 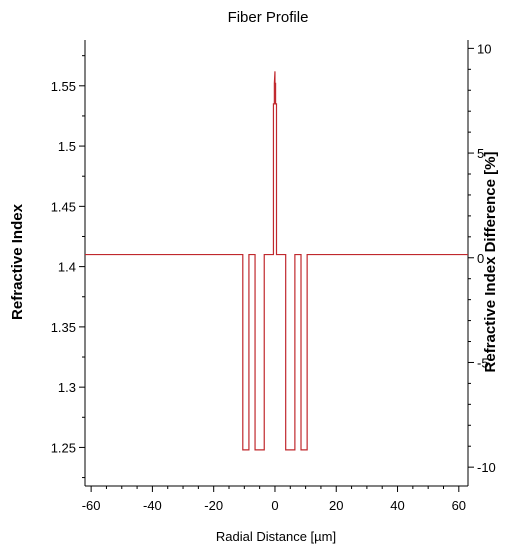 I want to click on y2-axis-ticks: -10 -5 0 5 10, so click(x=482, y=258).